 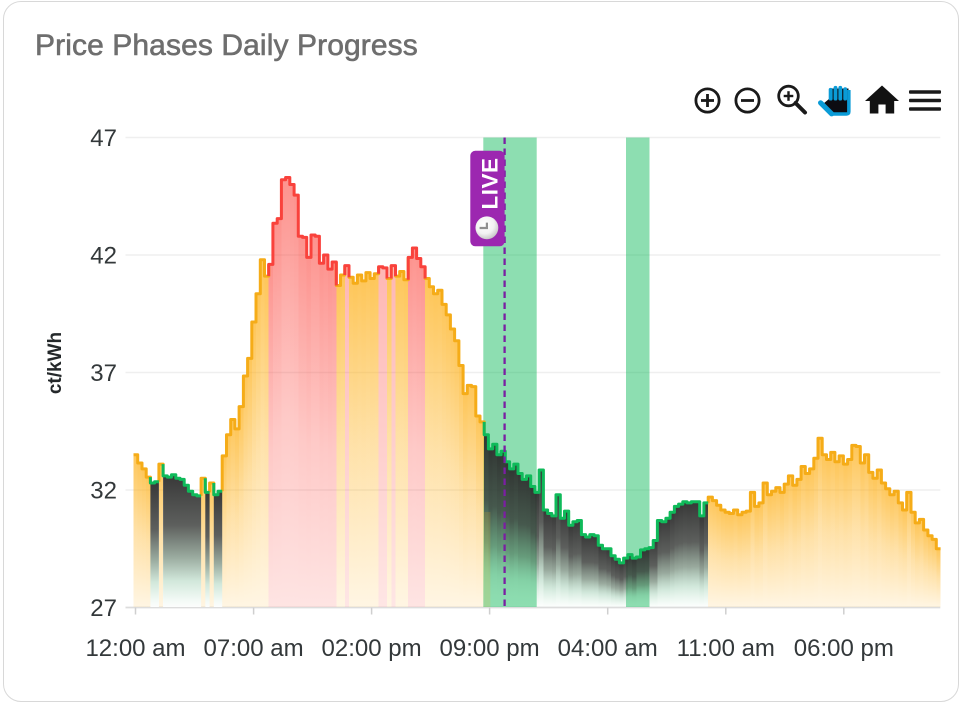 I want to click on svg-text: 06:00 pm, so click(x=844, y=648).